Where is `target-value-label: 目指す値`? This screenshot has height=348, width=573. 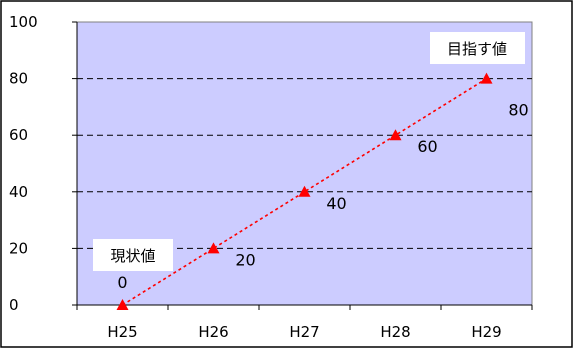 target-value-label: 目指す値 is located at coordinates (477, 49).